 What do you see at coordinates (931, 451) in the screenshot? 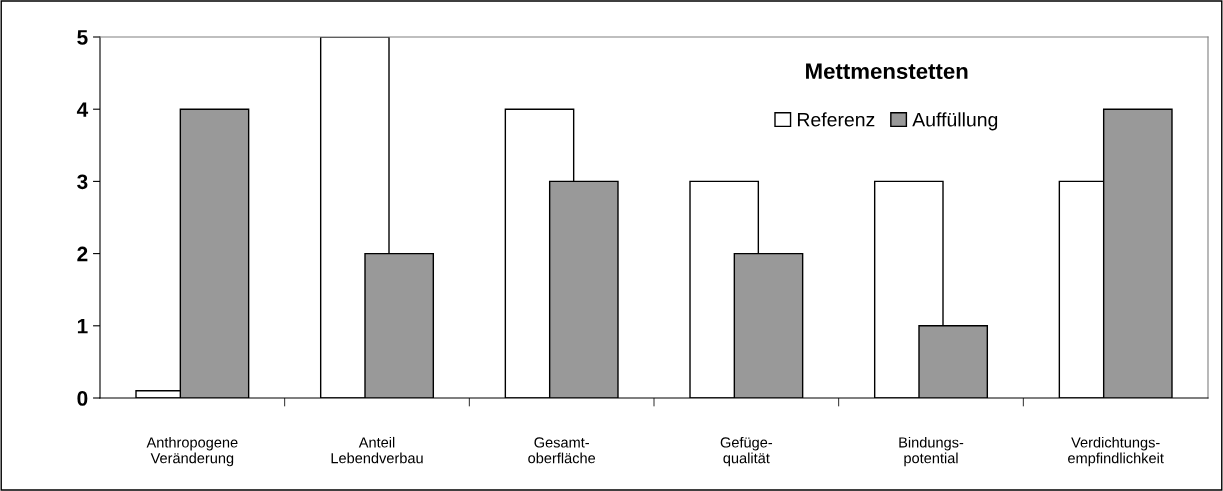
I see `x-tick-label: Bindungs- potential` at bounding box center [931, 451].